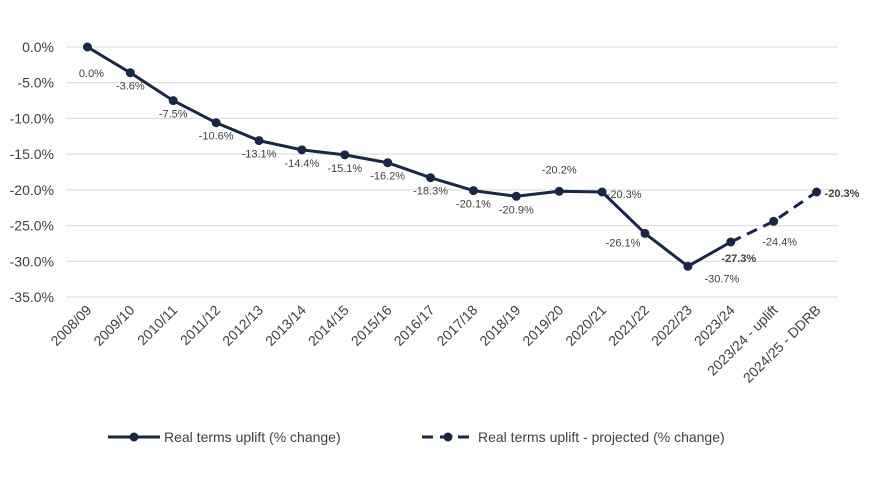 The image size is (870, 489). Describe the element at coordinates (259, 155) in the screenshot. I see `data-label-0-4: -13.1%` at that location.